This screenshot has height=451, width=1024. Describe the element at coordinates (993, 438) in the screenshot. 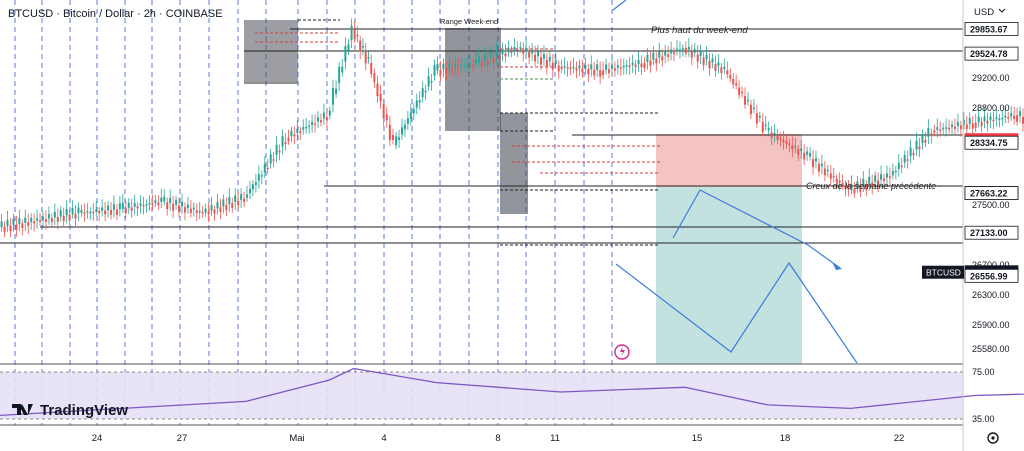

I see `gear-icon` at that location.